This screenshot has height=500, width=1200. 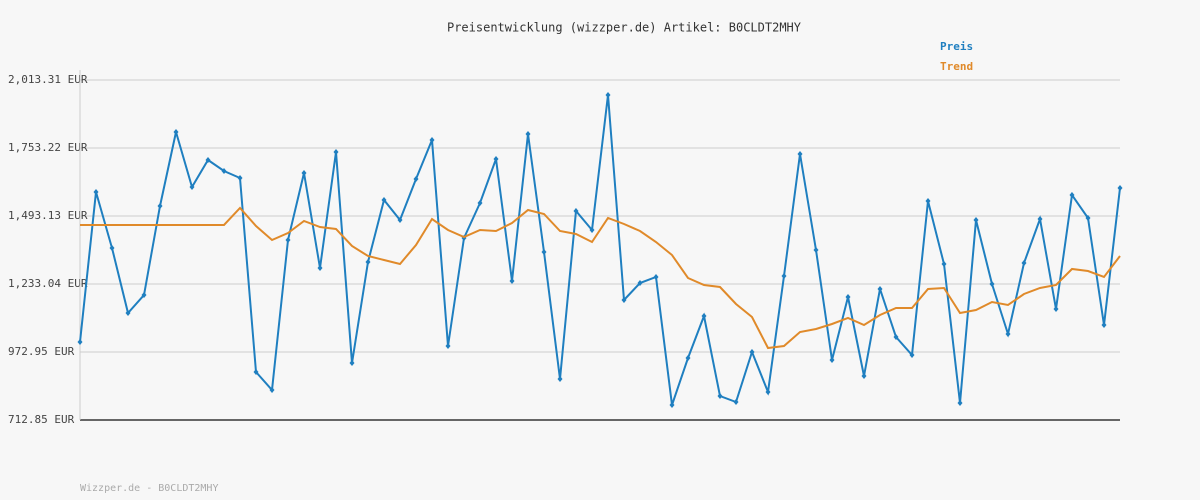 I want to click on y-tick-label: 2,013.31 EUR, so click(x=48, y=79).